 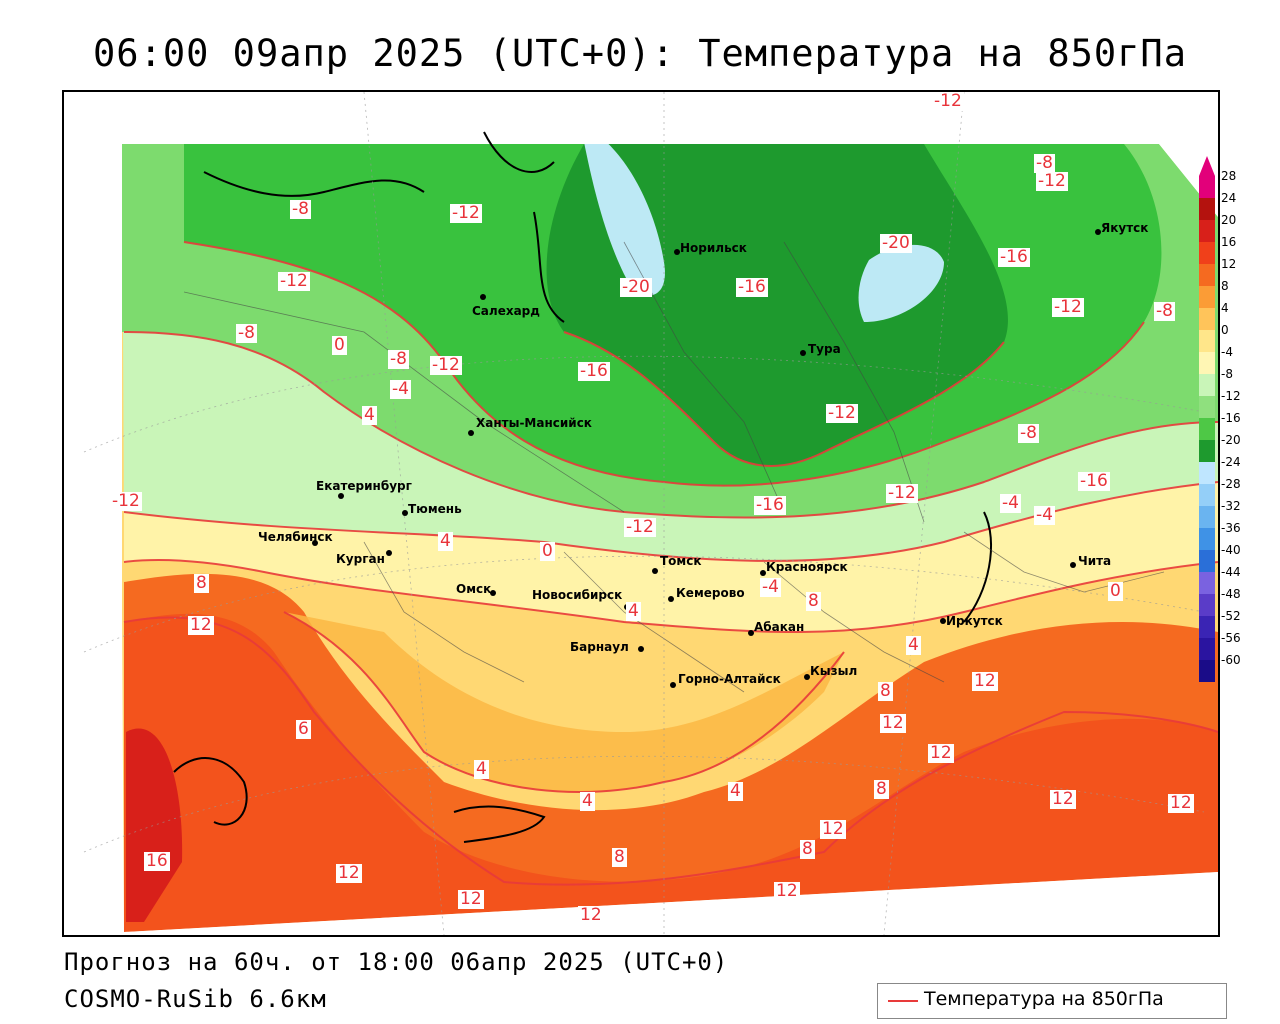 What do you see at coordinates (577, 595) in the screenshot?
I see `city-label: Новосибирск` at bounding box center [577, 595].